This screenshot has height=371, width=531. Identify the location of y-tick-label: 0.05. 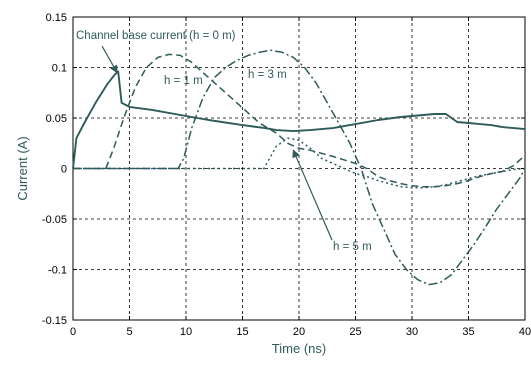
(56, 119).